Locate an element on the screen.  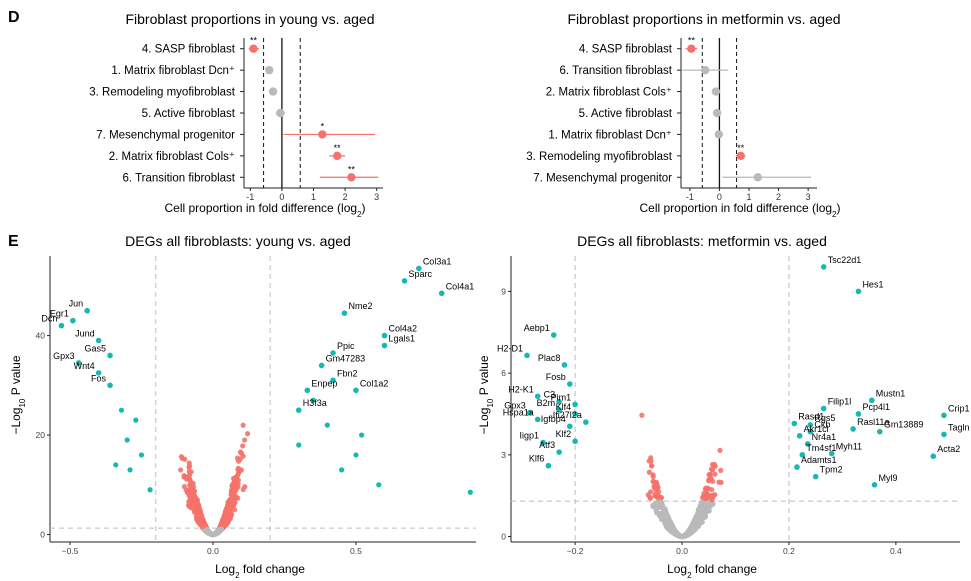
volcano-gene-label: Klf6 is located at coordinates (537, 459).